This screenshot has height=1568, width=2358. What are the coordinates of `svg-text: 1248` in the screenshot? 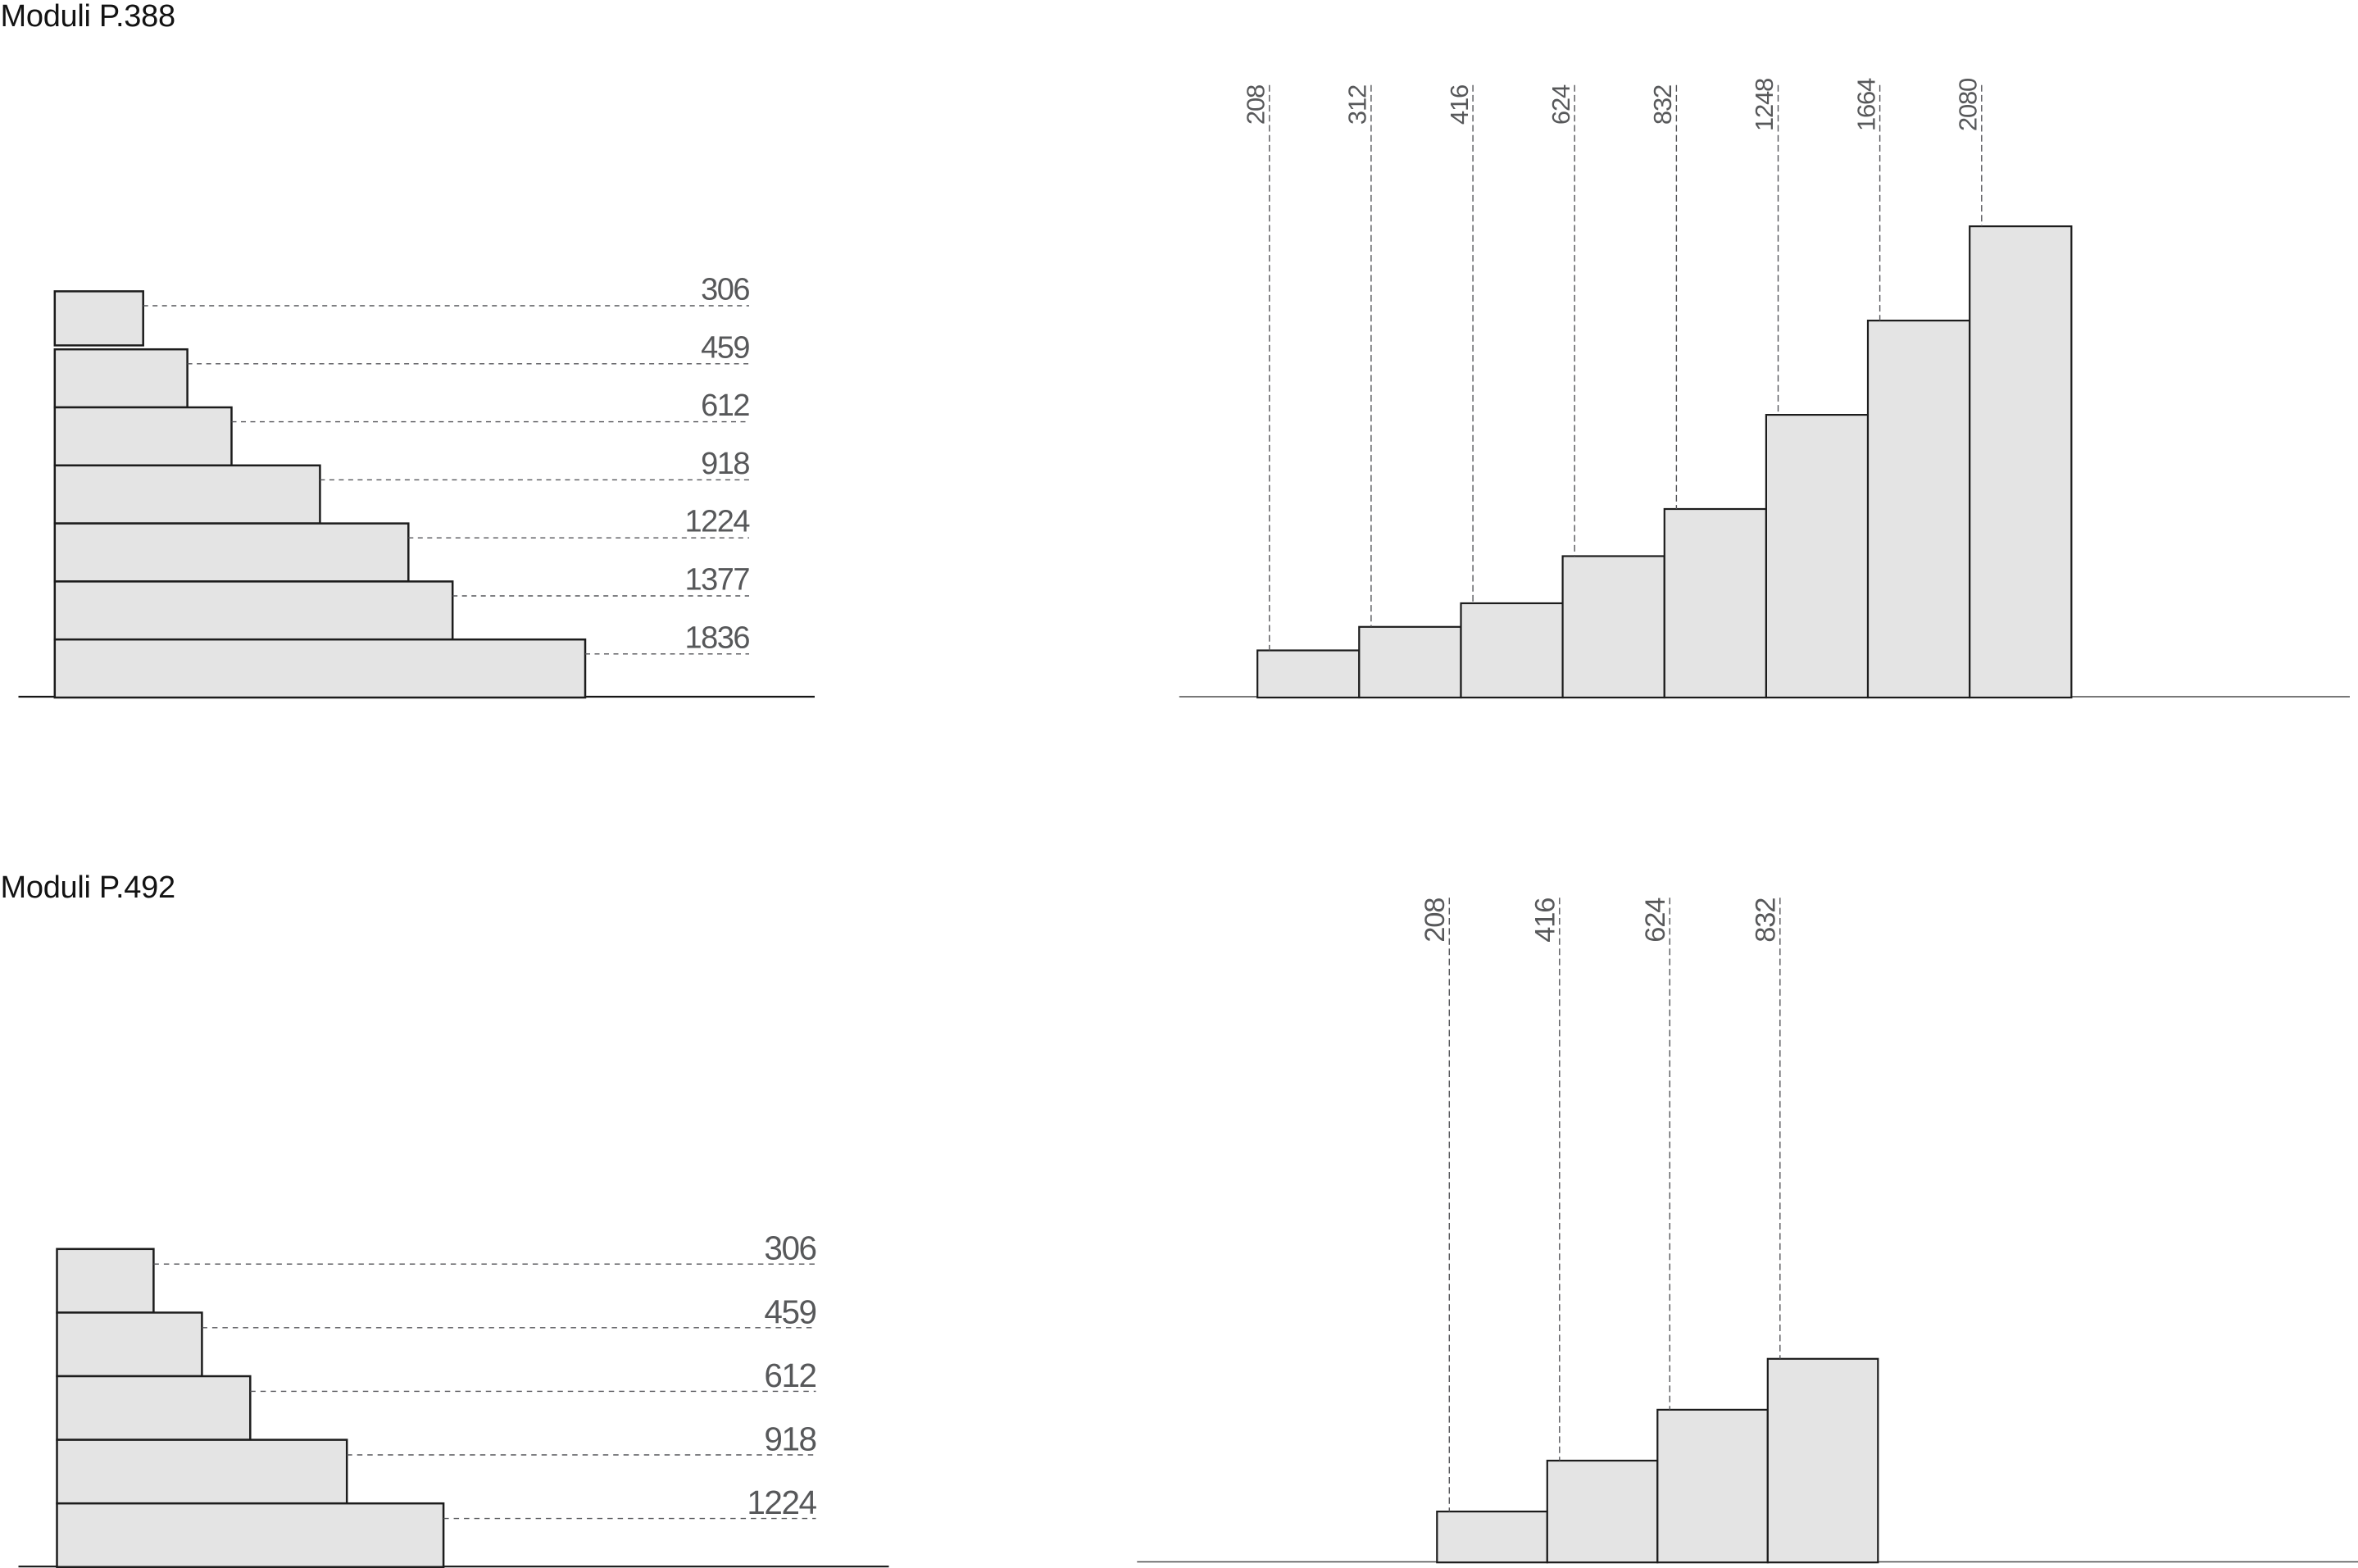 It's located at (1764, 105).